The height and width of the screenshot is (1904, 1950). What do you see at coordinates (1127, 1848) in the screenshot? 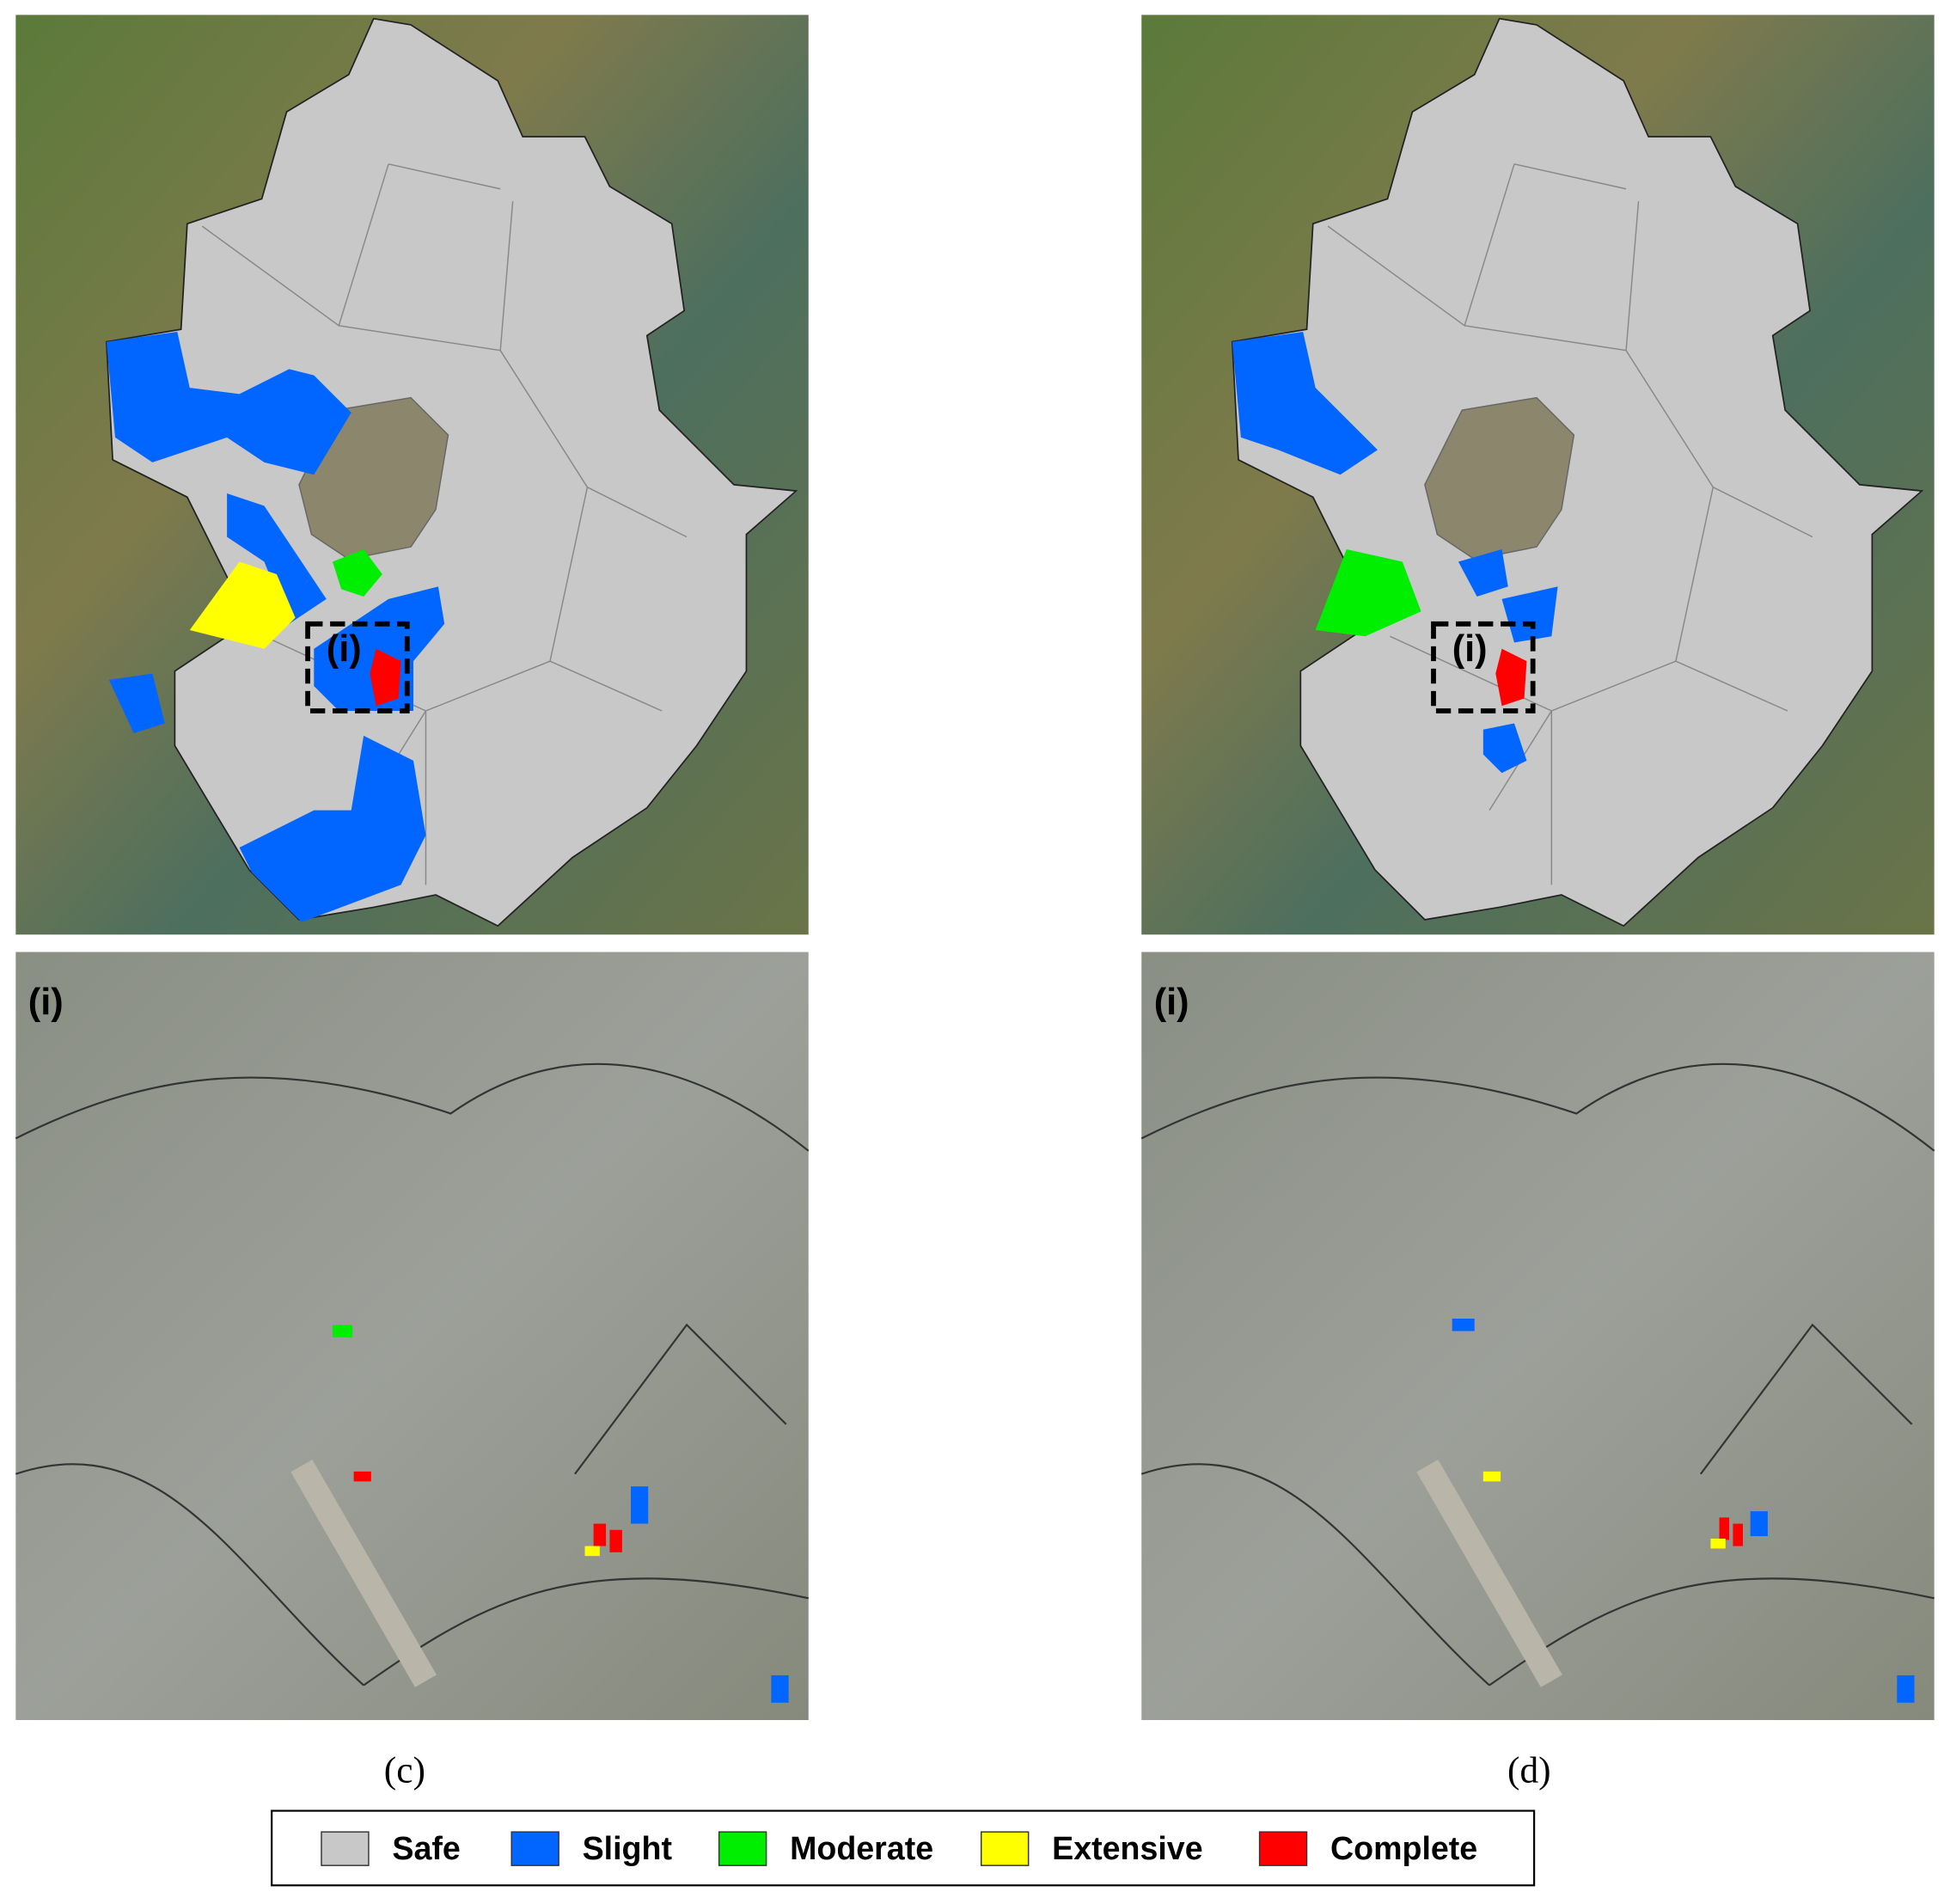
I see `legend-label: Extensive` at bounding box center [1127, 1848].